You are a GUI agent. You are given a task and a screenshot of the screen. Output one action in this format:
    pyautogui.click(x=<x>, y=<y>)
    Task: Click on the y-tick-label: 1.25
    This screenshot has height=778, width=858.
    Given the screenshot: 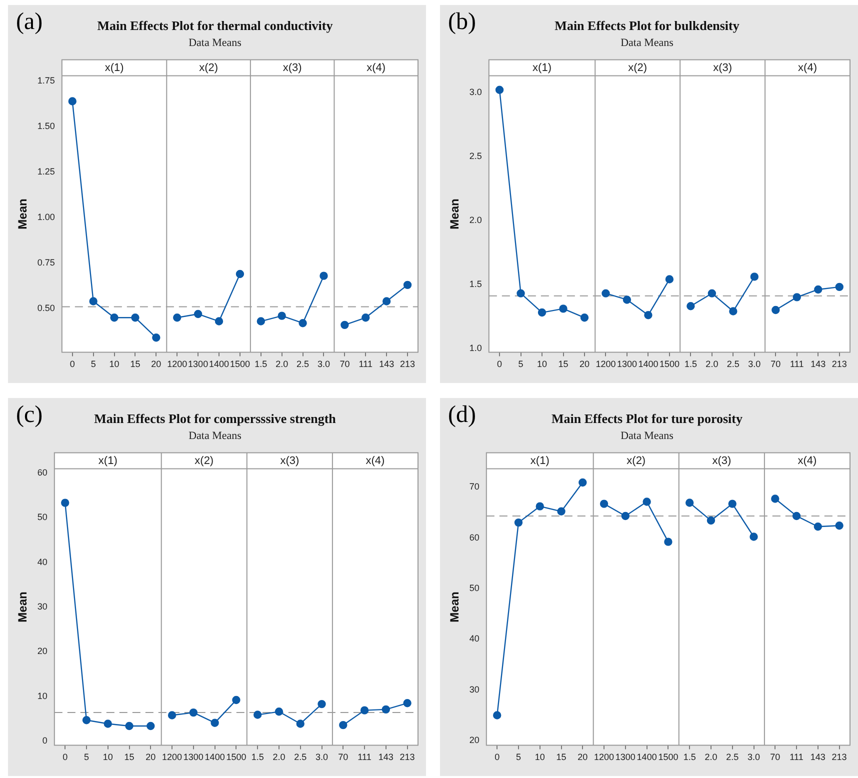 What is the action you would take?
    pyautogui.click(x=46, y=171)
    